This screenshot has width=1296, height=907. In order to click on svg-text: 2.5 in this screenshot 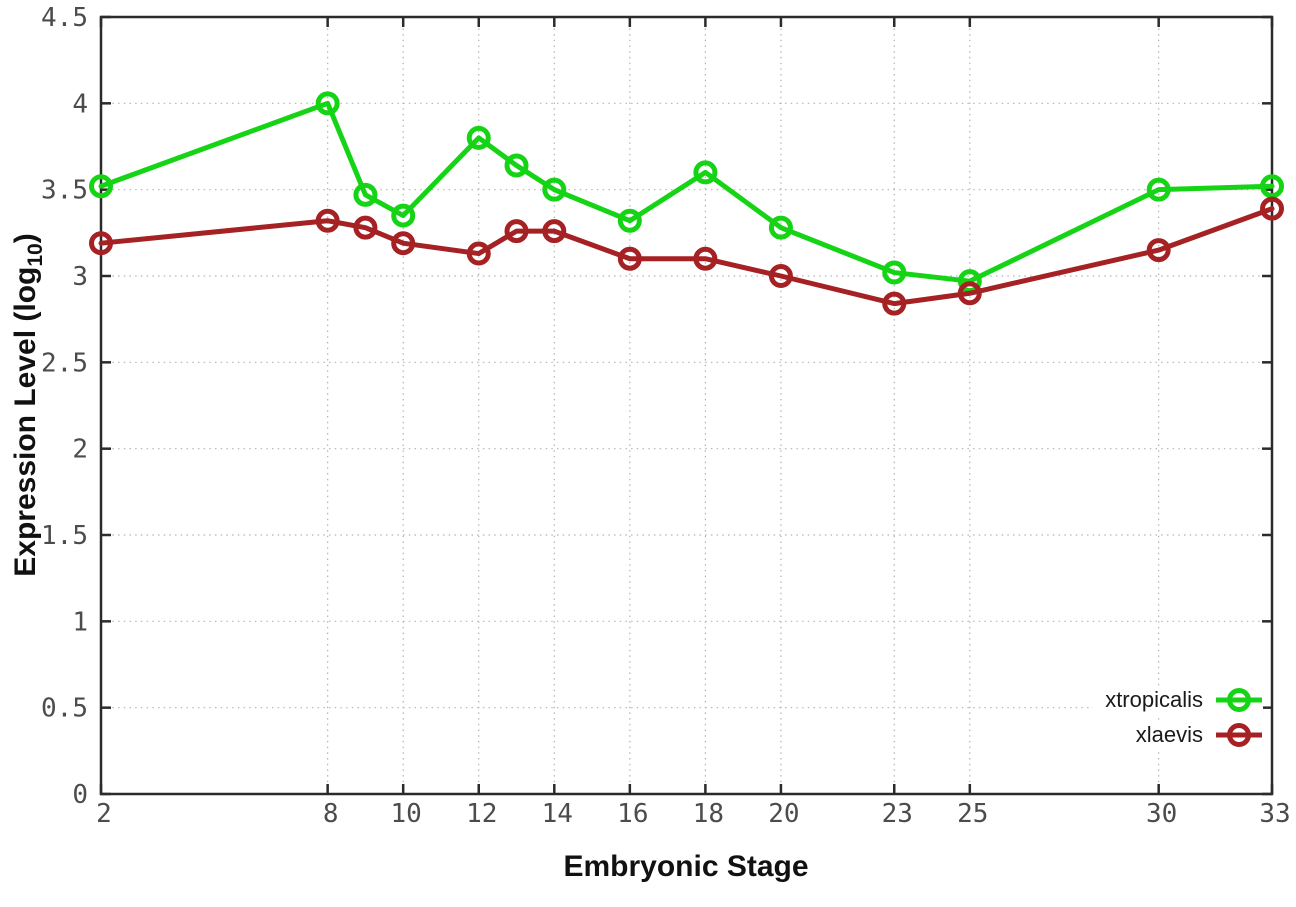, I will do `click(64, 363)`.